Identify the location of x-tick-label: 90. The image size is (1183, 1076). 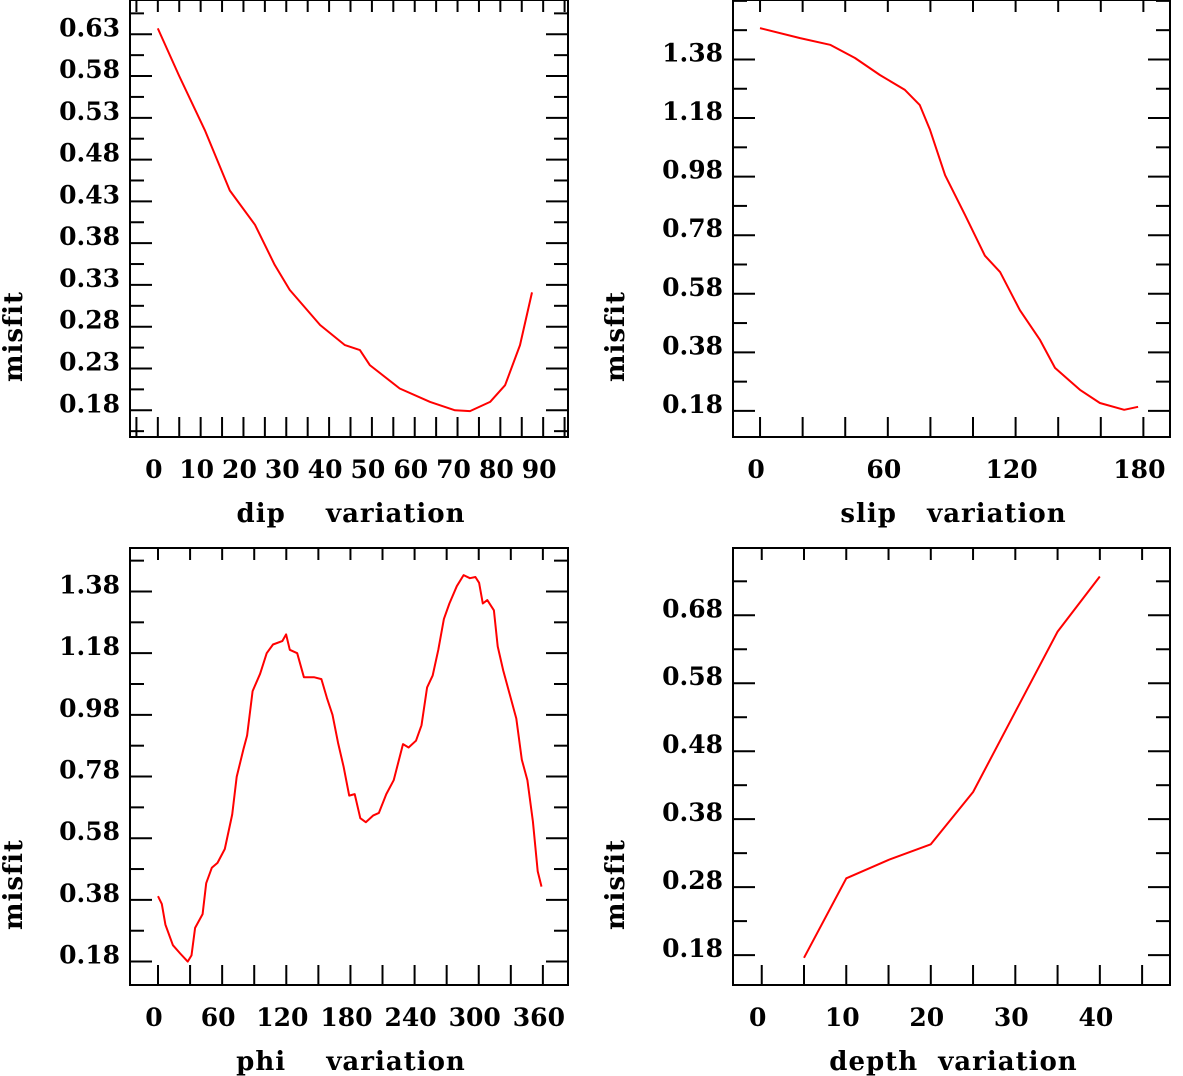
(539, 469).